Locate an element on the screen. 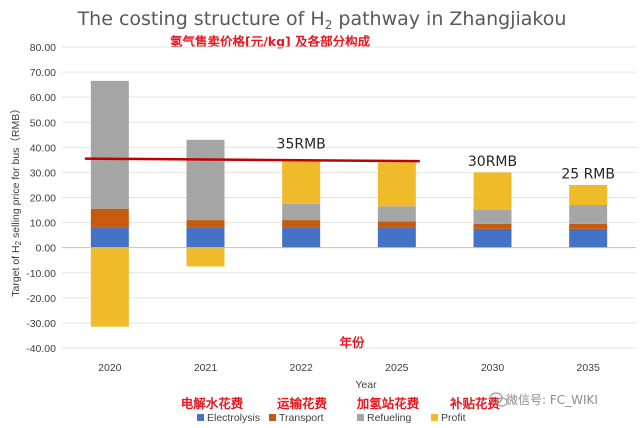 This screenshot has width=640, height=428. legend-swatch-electrolysis is located at coordinates (200, 417).